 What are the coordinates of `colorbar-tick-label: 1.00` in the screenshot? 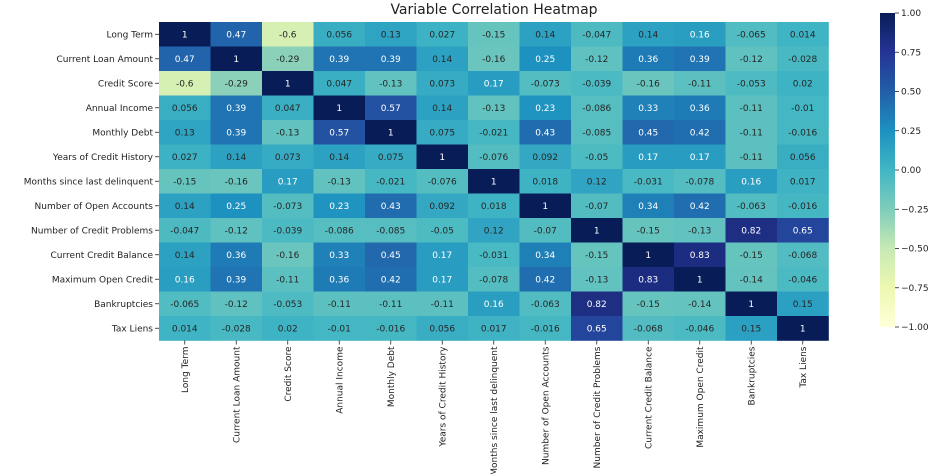 It's located at (911, 14).